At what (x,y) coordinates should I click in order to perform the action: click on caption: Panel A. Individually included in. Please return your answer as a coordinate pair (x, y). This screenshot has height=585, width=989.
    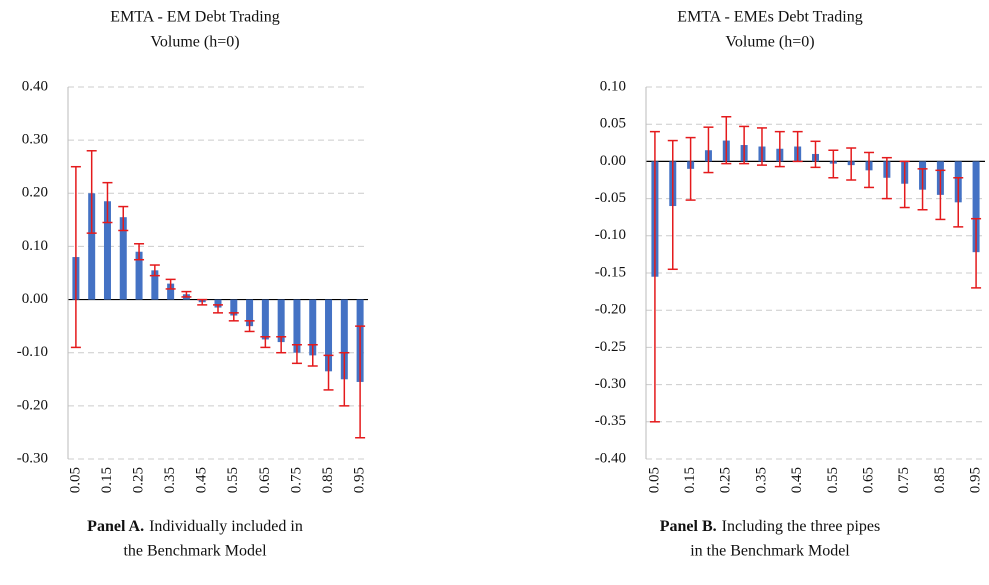
    Looking at the image, I should click on (195, 526).